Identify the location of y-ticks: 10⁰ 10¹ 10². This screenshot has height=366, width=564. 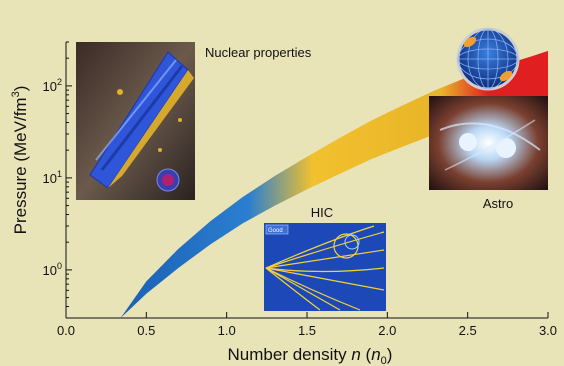
(57, 180).